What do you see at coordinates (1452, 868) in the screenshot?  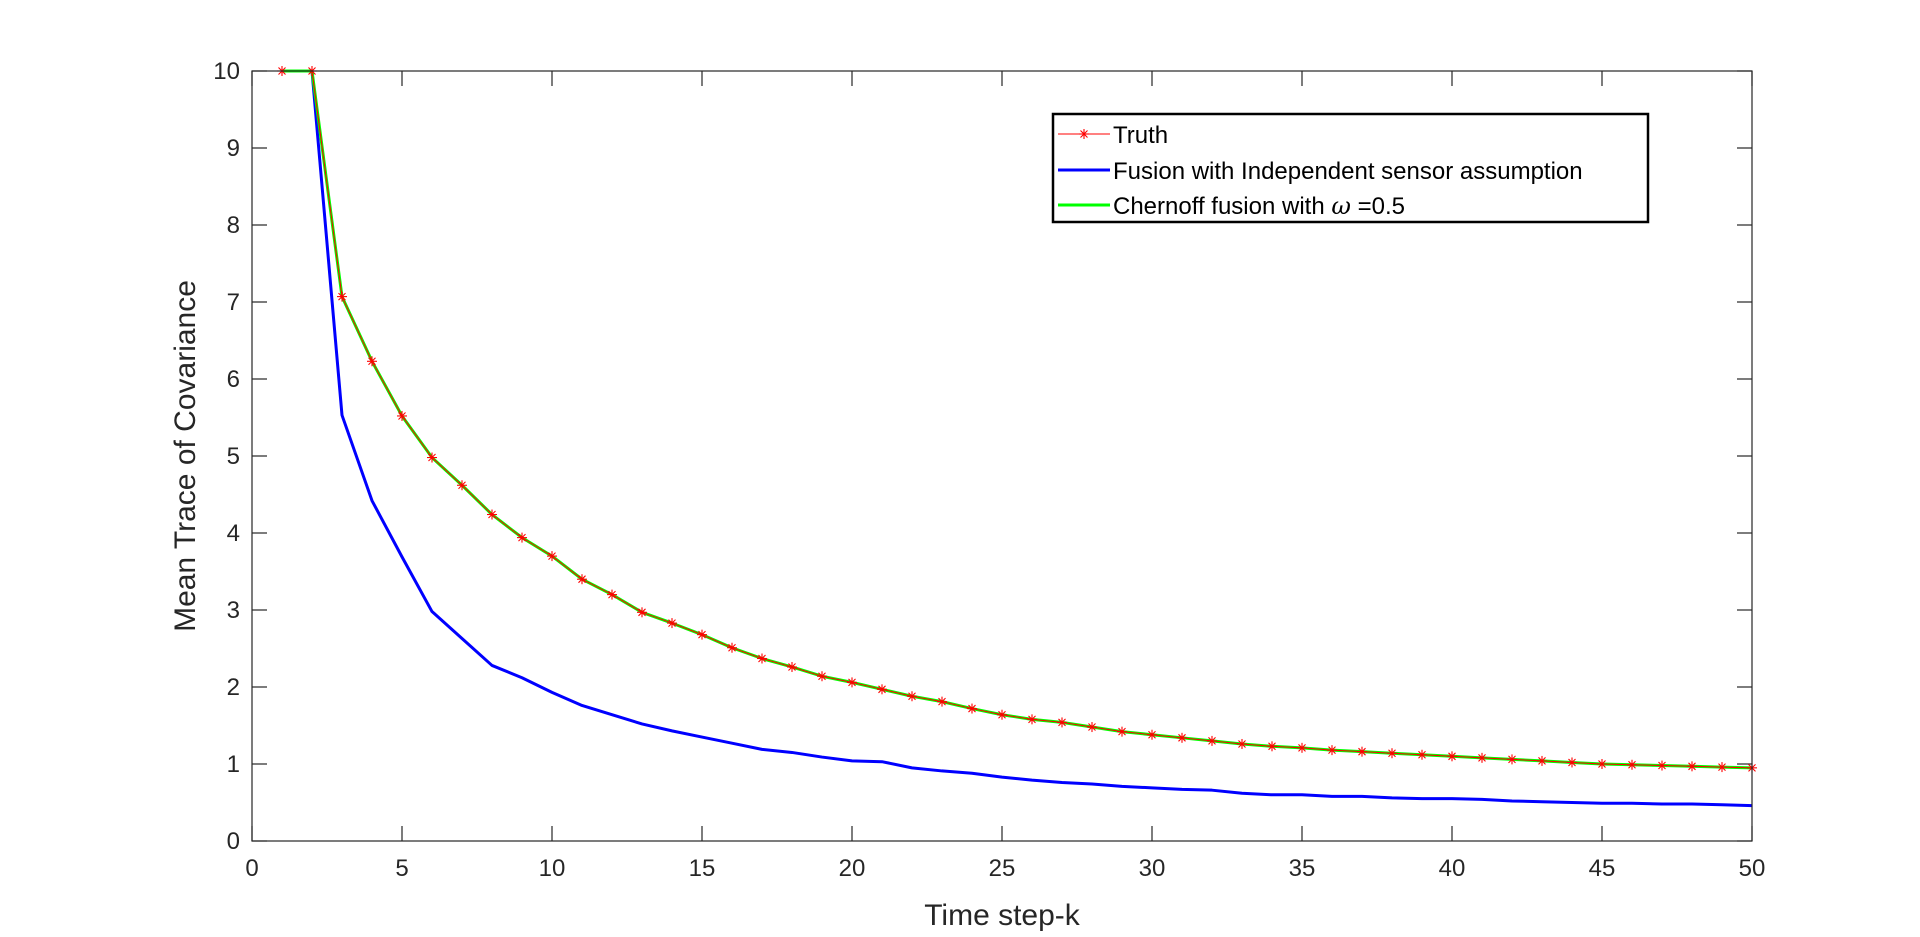 I see `x-tick-label: 40` at bounding box center [1452, 868].